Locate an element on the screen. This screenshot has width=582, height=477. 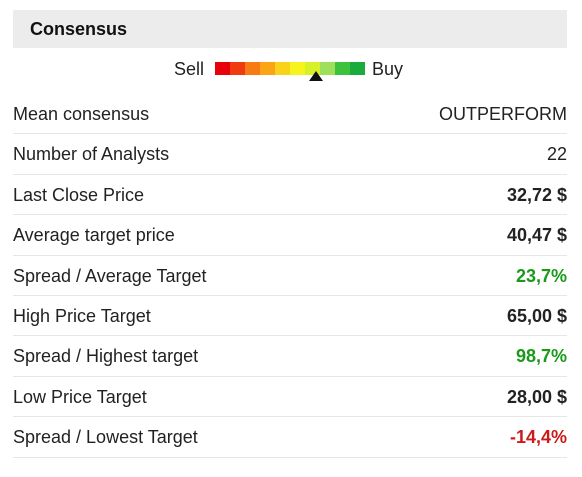
row-value: 28,00 $ is located at coordinates (536, 396).